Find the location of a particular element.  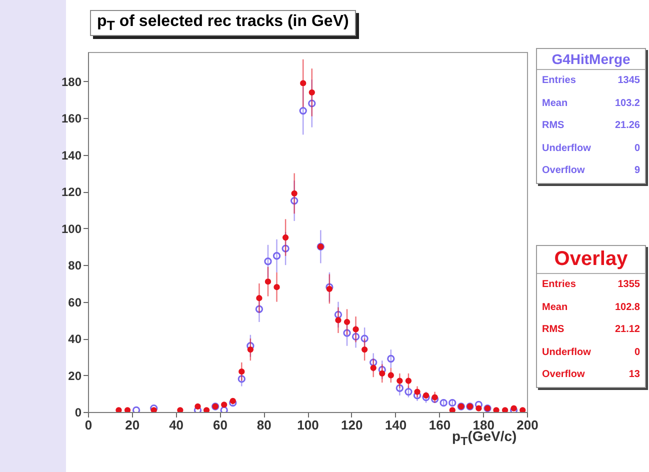

text: Overflow 13 is located at coordinates (591, 374).